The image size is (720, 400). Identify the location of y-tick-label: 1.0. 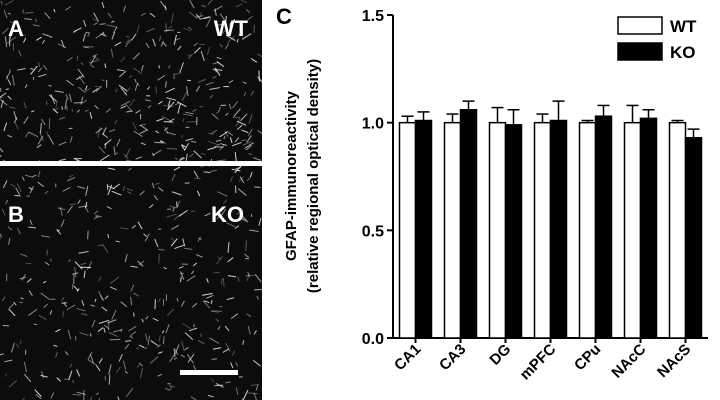
(373, 124).